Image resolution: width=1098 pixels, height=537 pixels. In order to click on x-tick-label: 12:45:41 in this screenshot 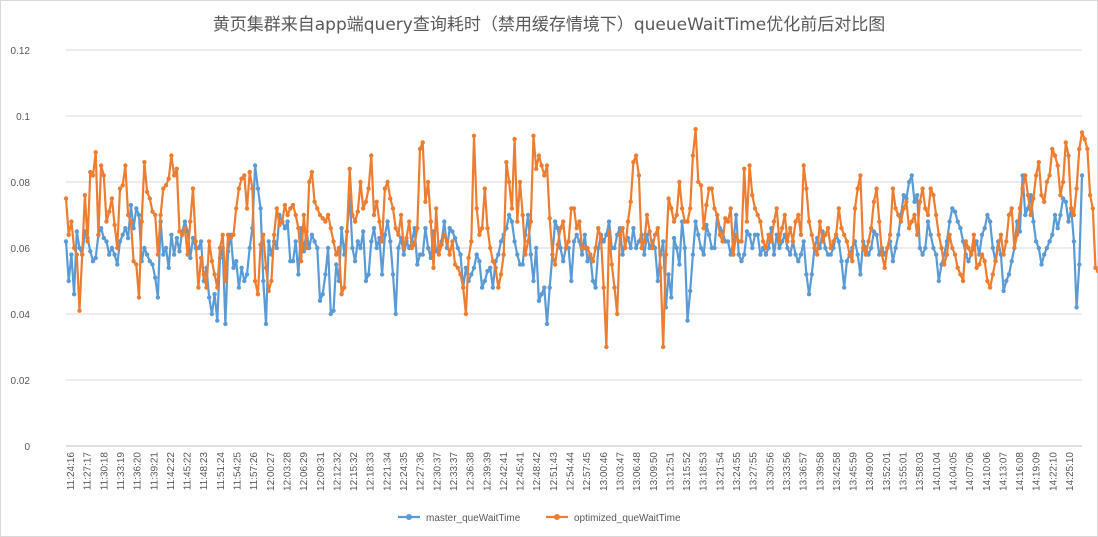, I will do `click(521, 471)`.